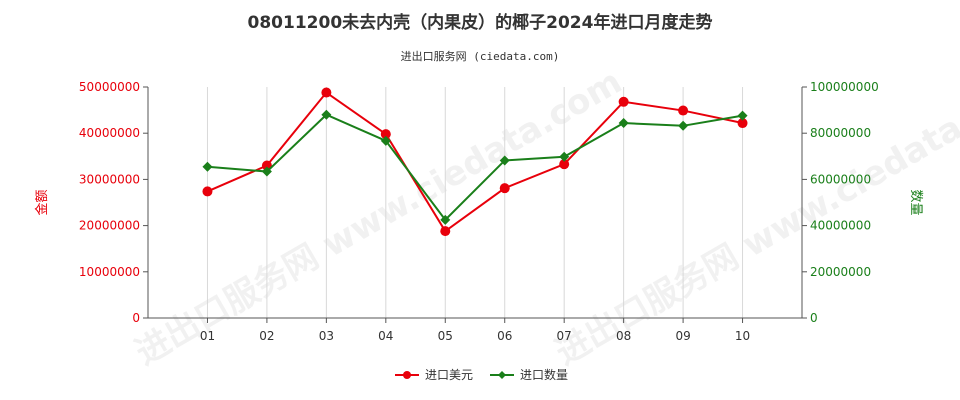 This screenshot has width=960, height=400. I want to click on x-tick-label: 01, so click(207, 336).